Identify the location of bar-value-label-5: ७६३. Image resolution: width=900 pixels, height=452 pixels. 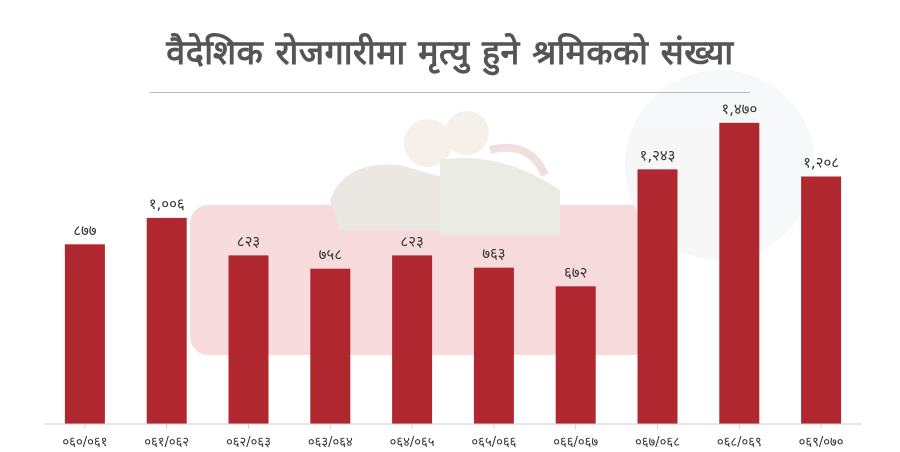
(493, 254).